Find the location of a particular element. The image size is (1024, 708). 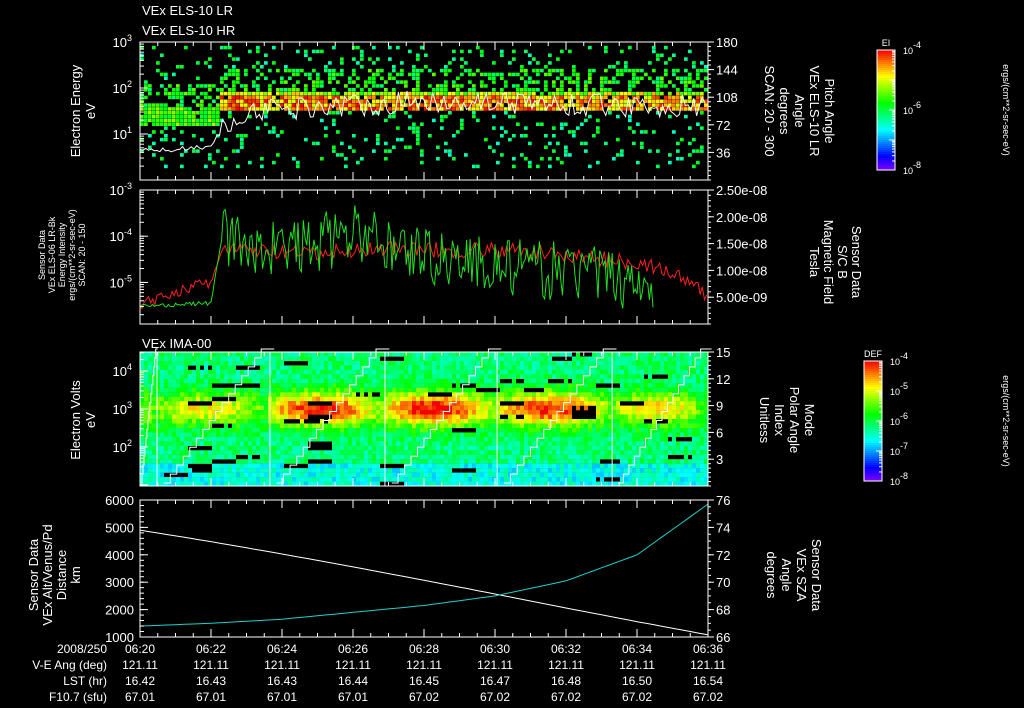

tick-label: 10¹ is located at coordinates (122, 133).